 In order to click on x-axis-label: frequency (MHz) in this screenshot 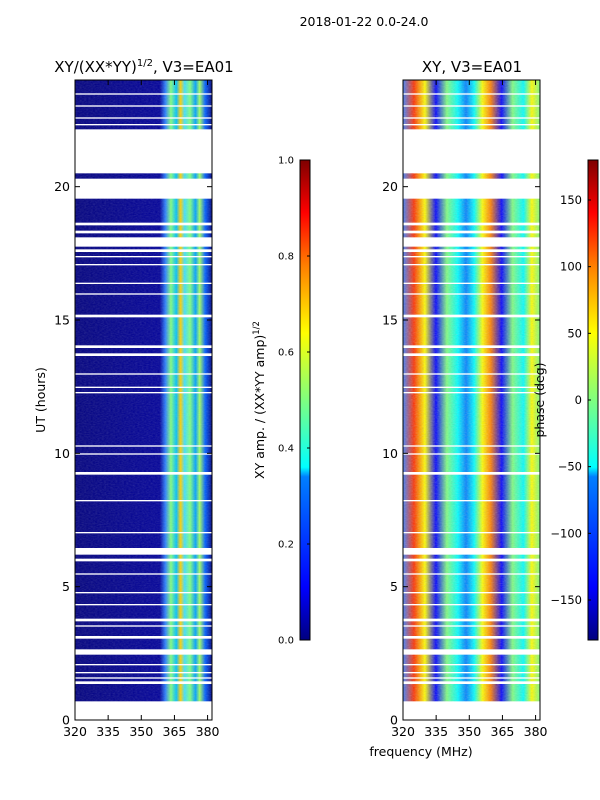, I will do `click(420, 751)`.